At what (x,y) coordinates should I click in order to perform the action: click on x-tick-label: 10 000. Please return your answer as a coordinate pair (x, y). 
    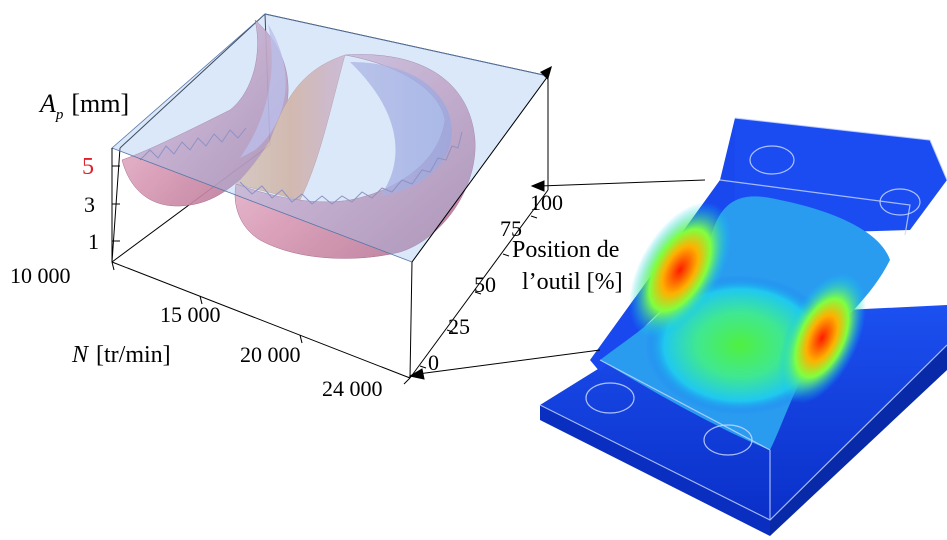
    Looking at the image, I should click on (40, 275).